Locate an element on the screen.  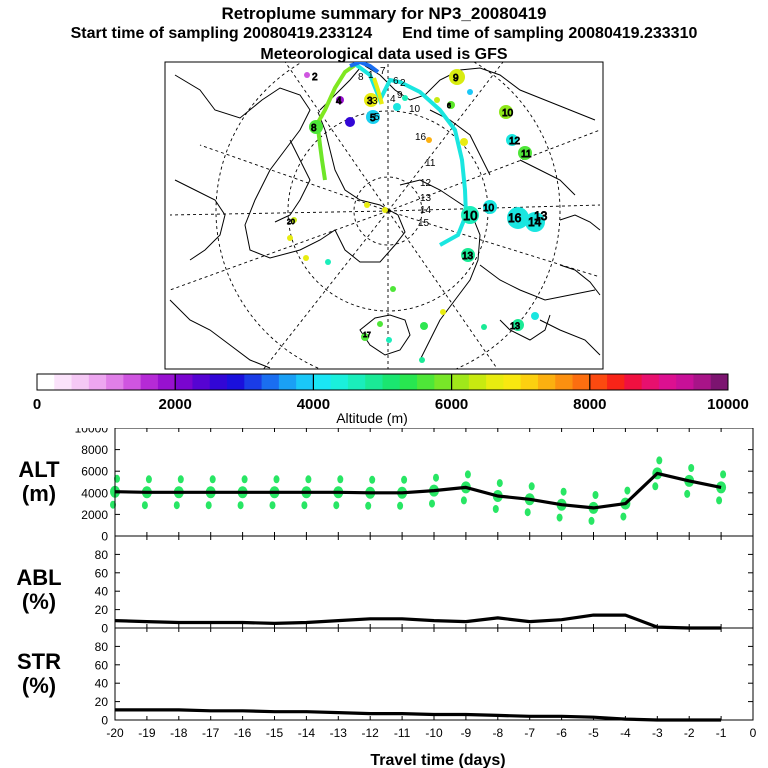
trajectory-day-label: 4 is located at coordinates (393, 99).